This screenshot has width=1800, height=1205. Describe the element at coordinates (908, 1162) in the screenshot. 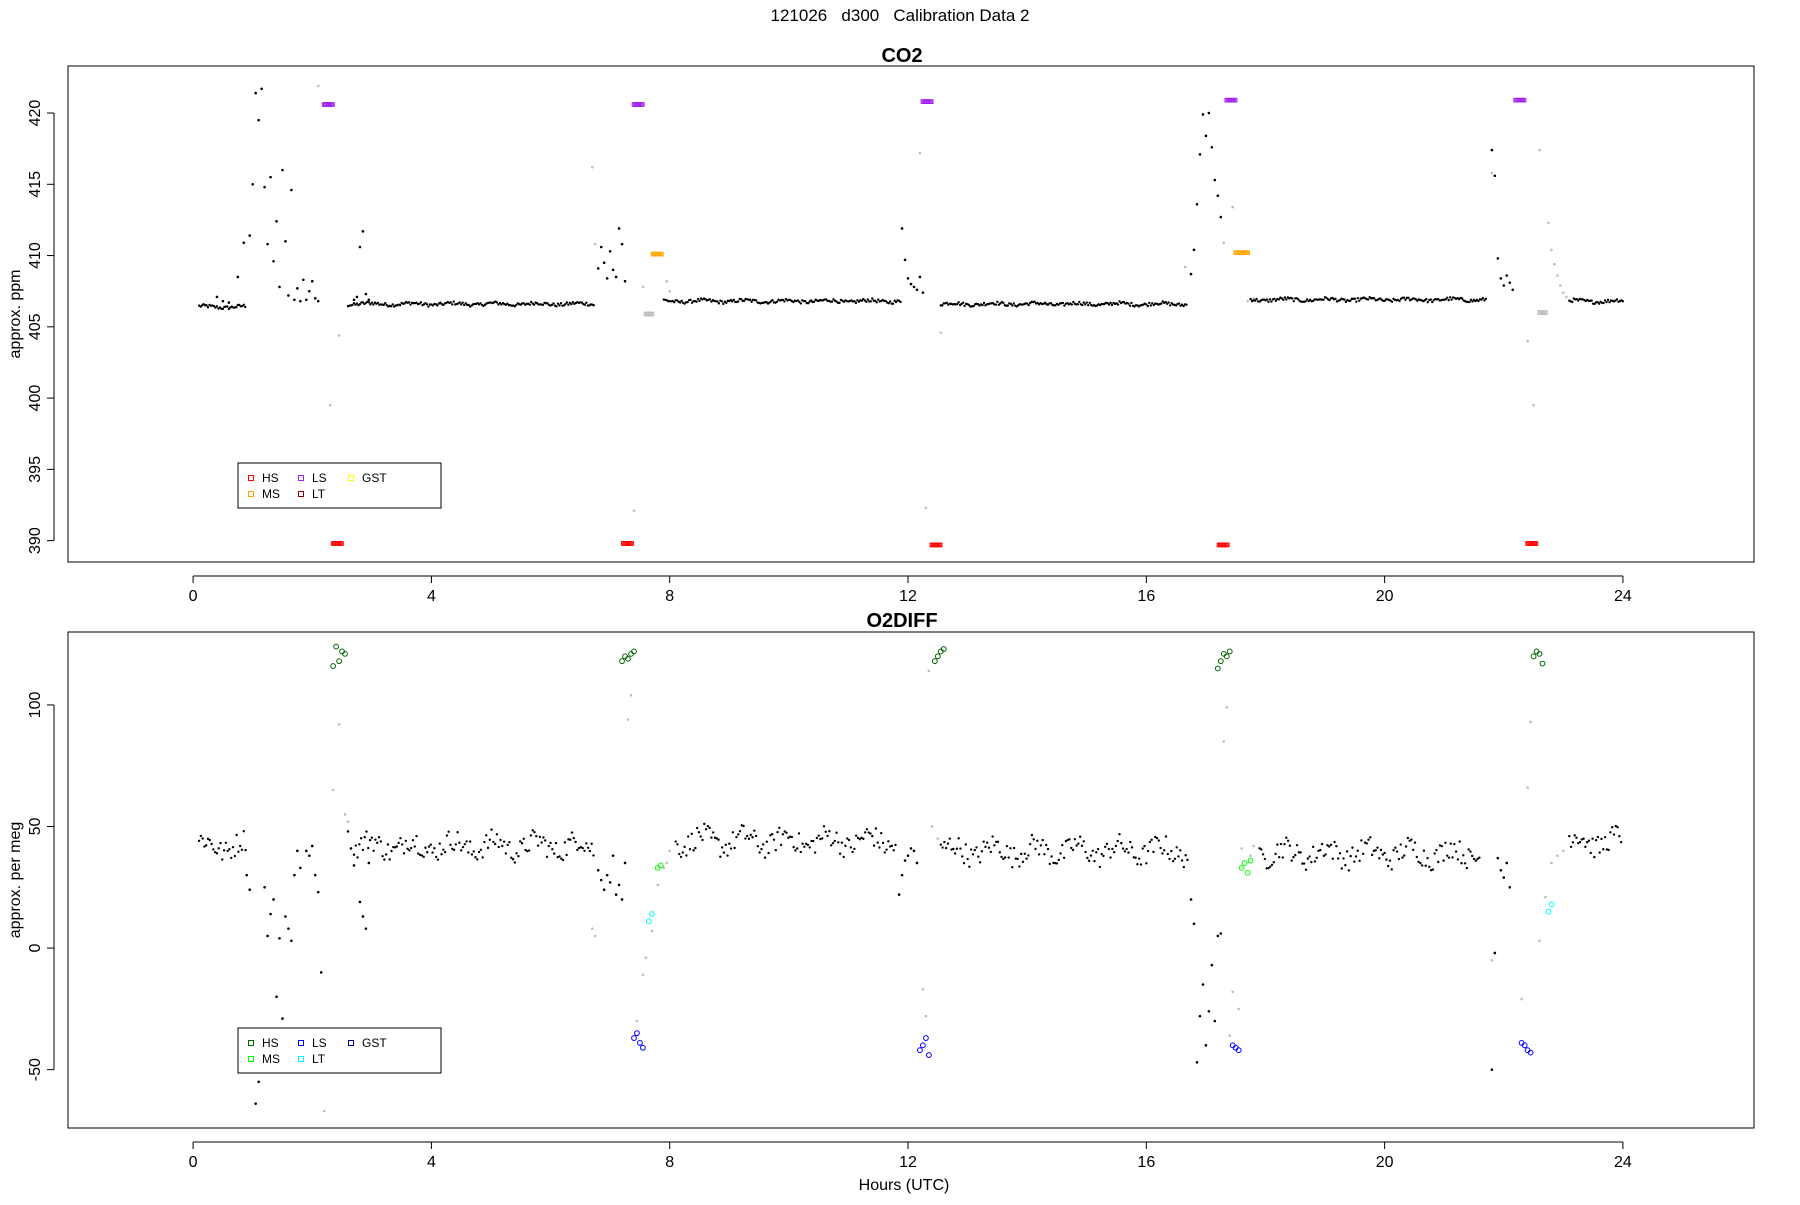

I see `o2diff-x-tick-label: 12` at that location.